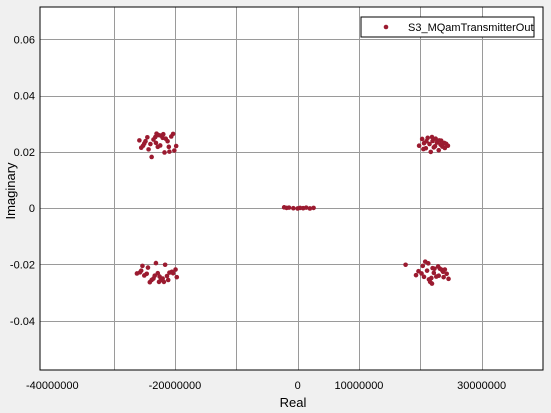 The width and height of the screenshot is (551, 413). What do you see at coordinates (386, 27) in the screenshot?
I see `legend-marker` at bounding box center [386, 27].